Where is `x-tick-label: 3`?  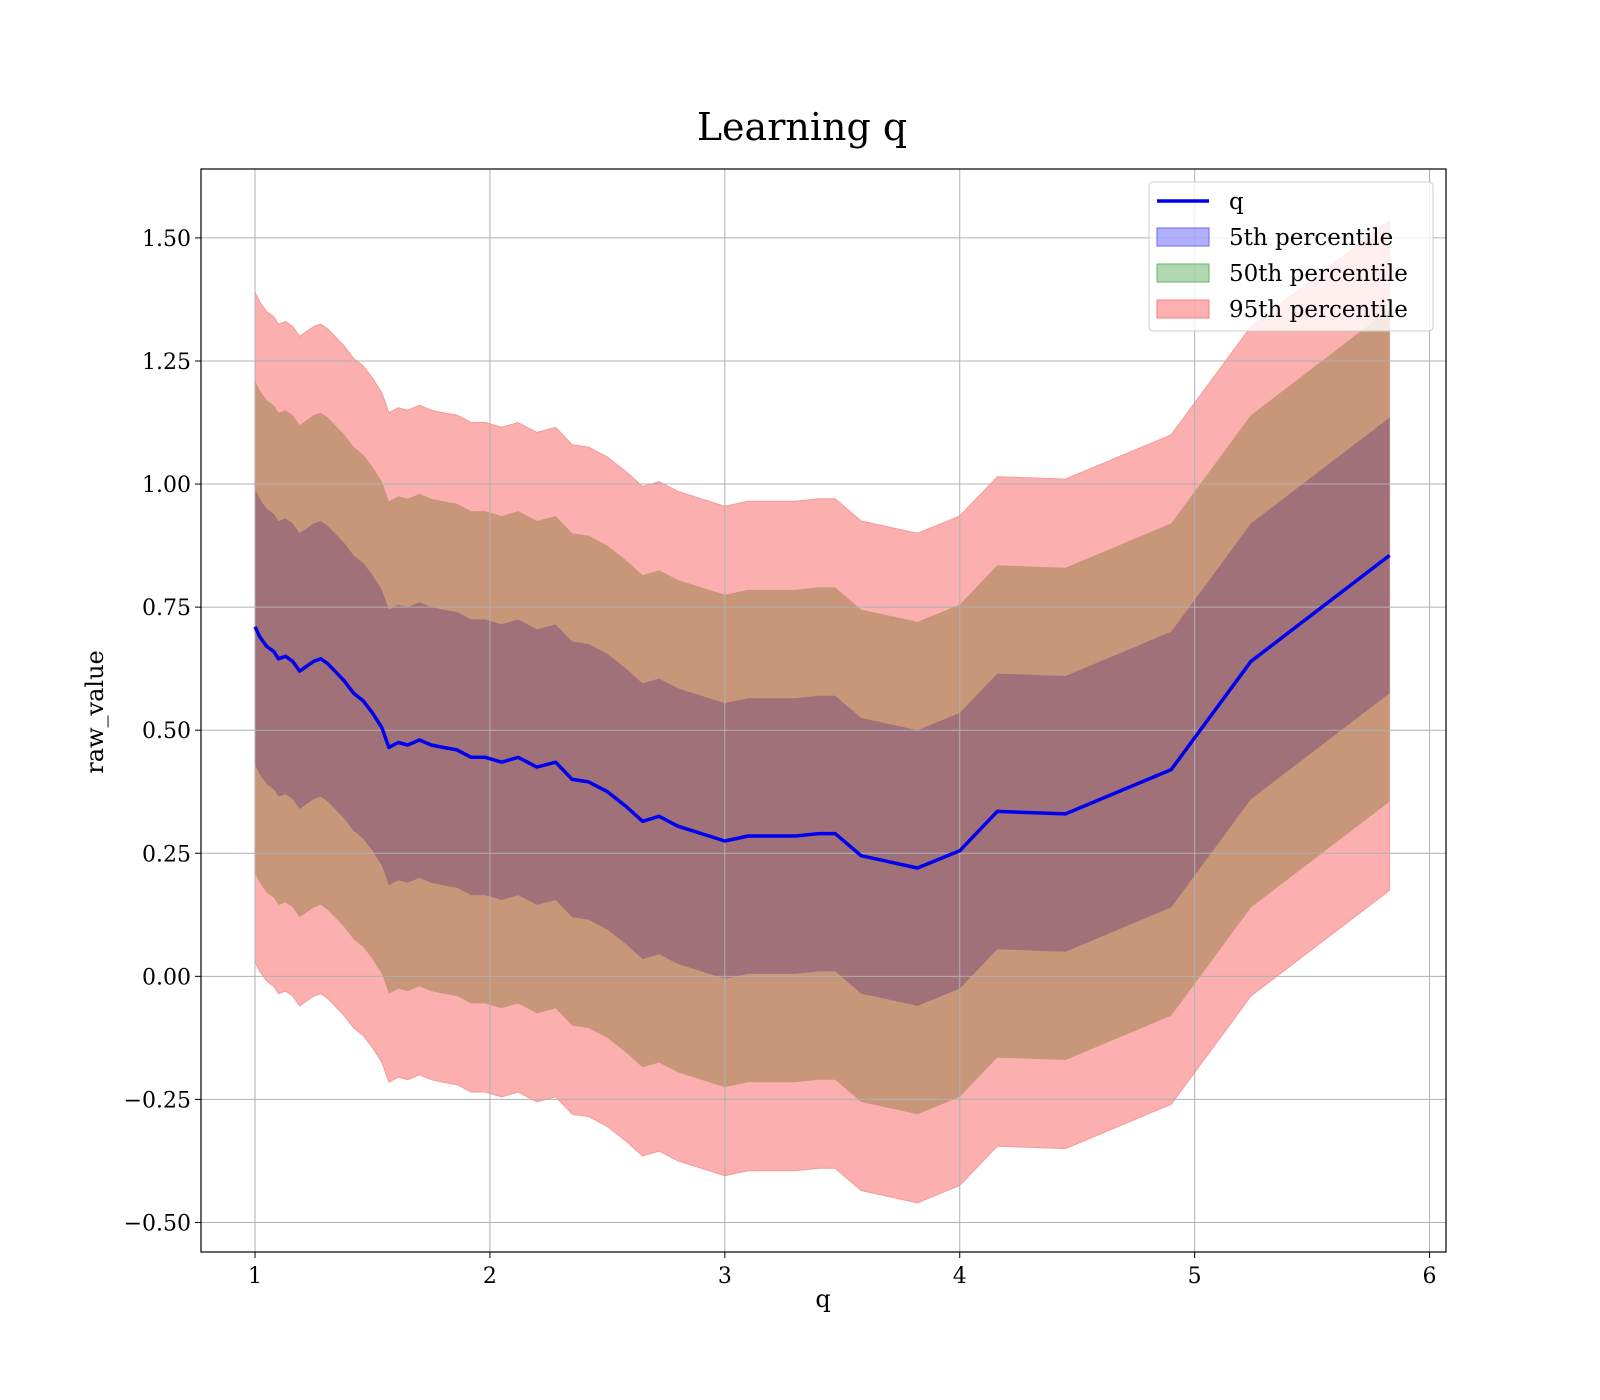 x-tick-label: 3 is located at coordinates (725, 1276).